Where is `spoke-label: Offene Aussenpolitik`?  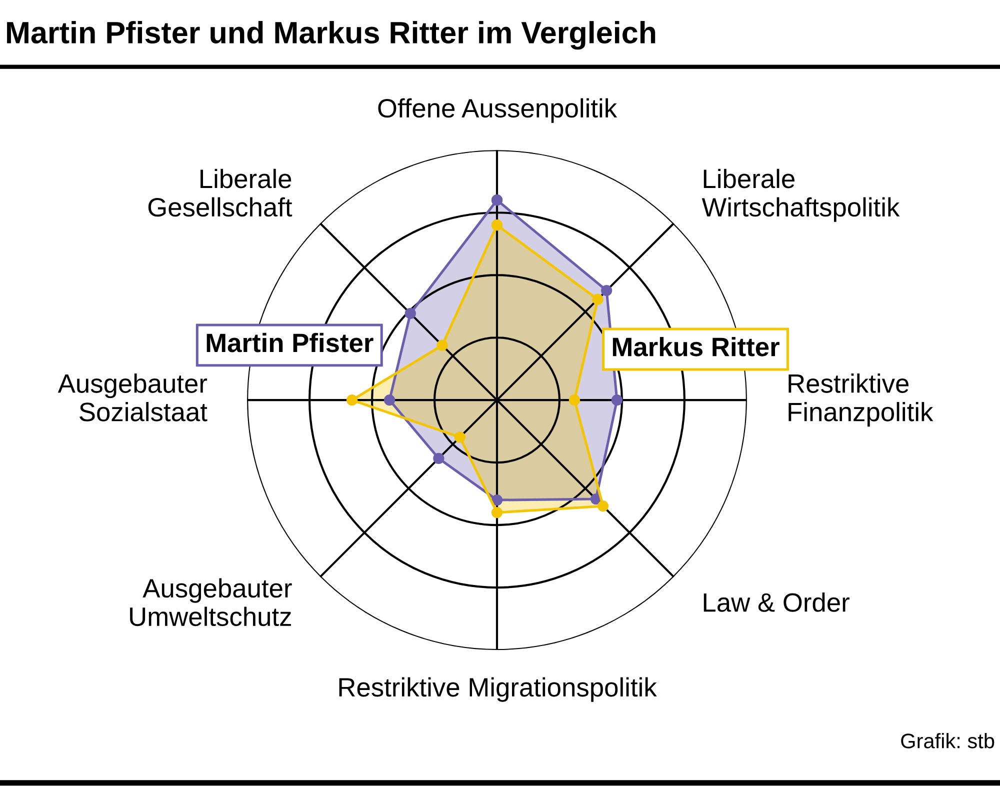
spoke-label: Offene Aussenpolitik is located at coordinates (498, 110).